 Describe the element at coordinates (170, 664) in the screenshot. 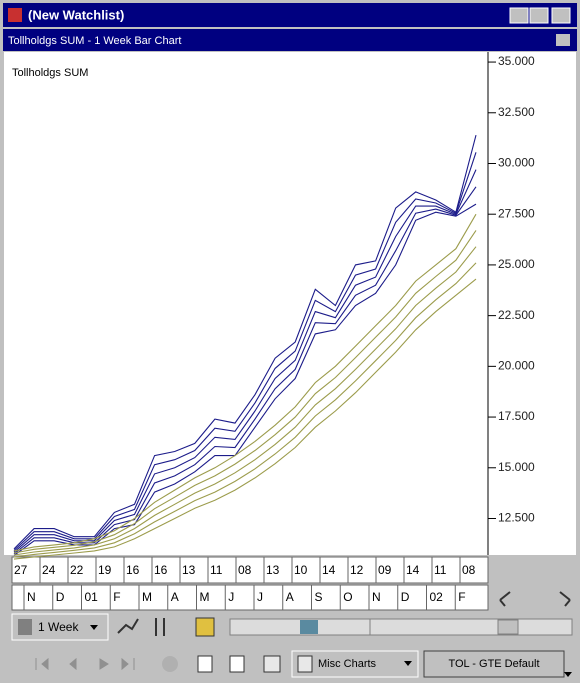

I see `record-button` at that location.